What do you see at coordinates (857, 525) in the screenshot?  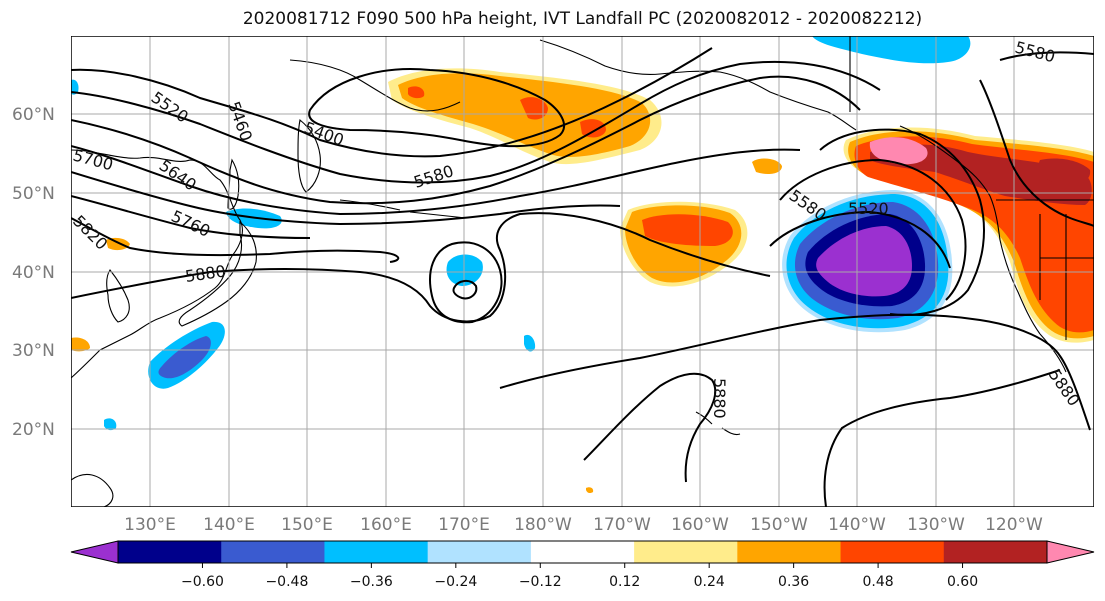 I see `lon-label: 140°W` at bounding box center [857, 525].